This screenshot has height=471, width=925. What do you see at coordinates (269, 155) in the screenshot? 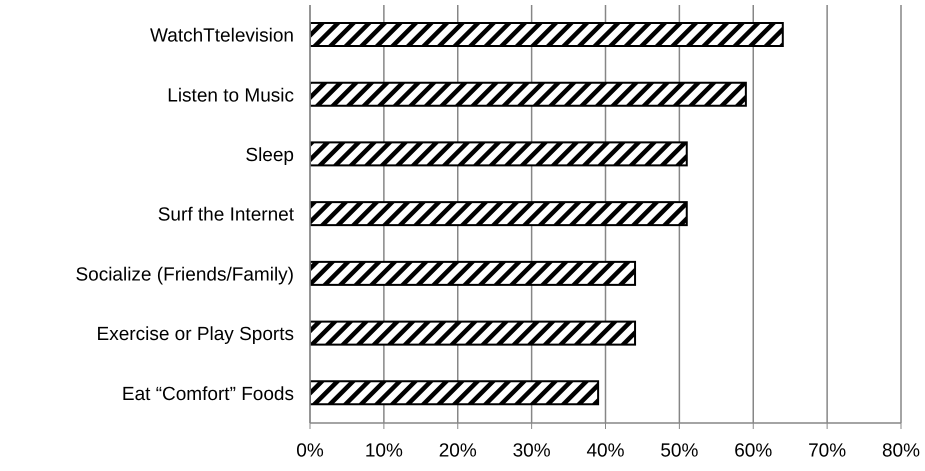
I see `y-tick-label: Sleep` at bounding box center [269, 155].